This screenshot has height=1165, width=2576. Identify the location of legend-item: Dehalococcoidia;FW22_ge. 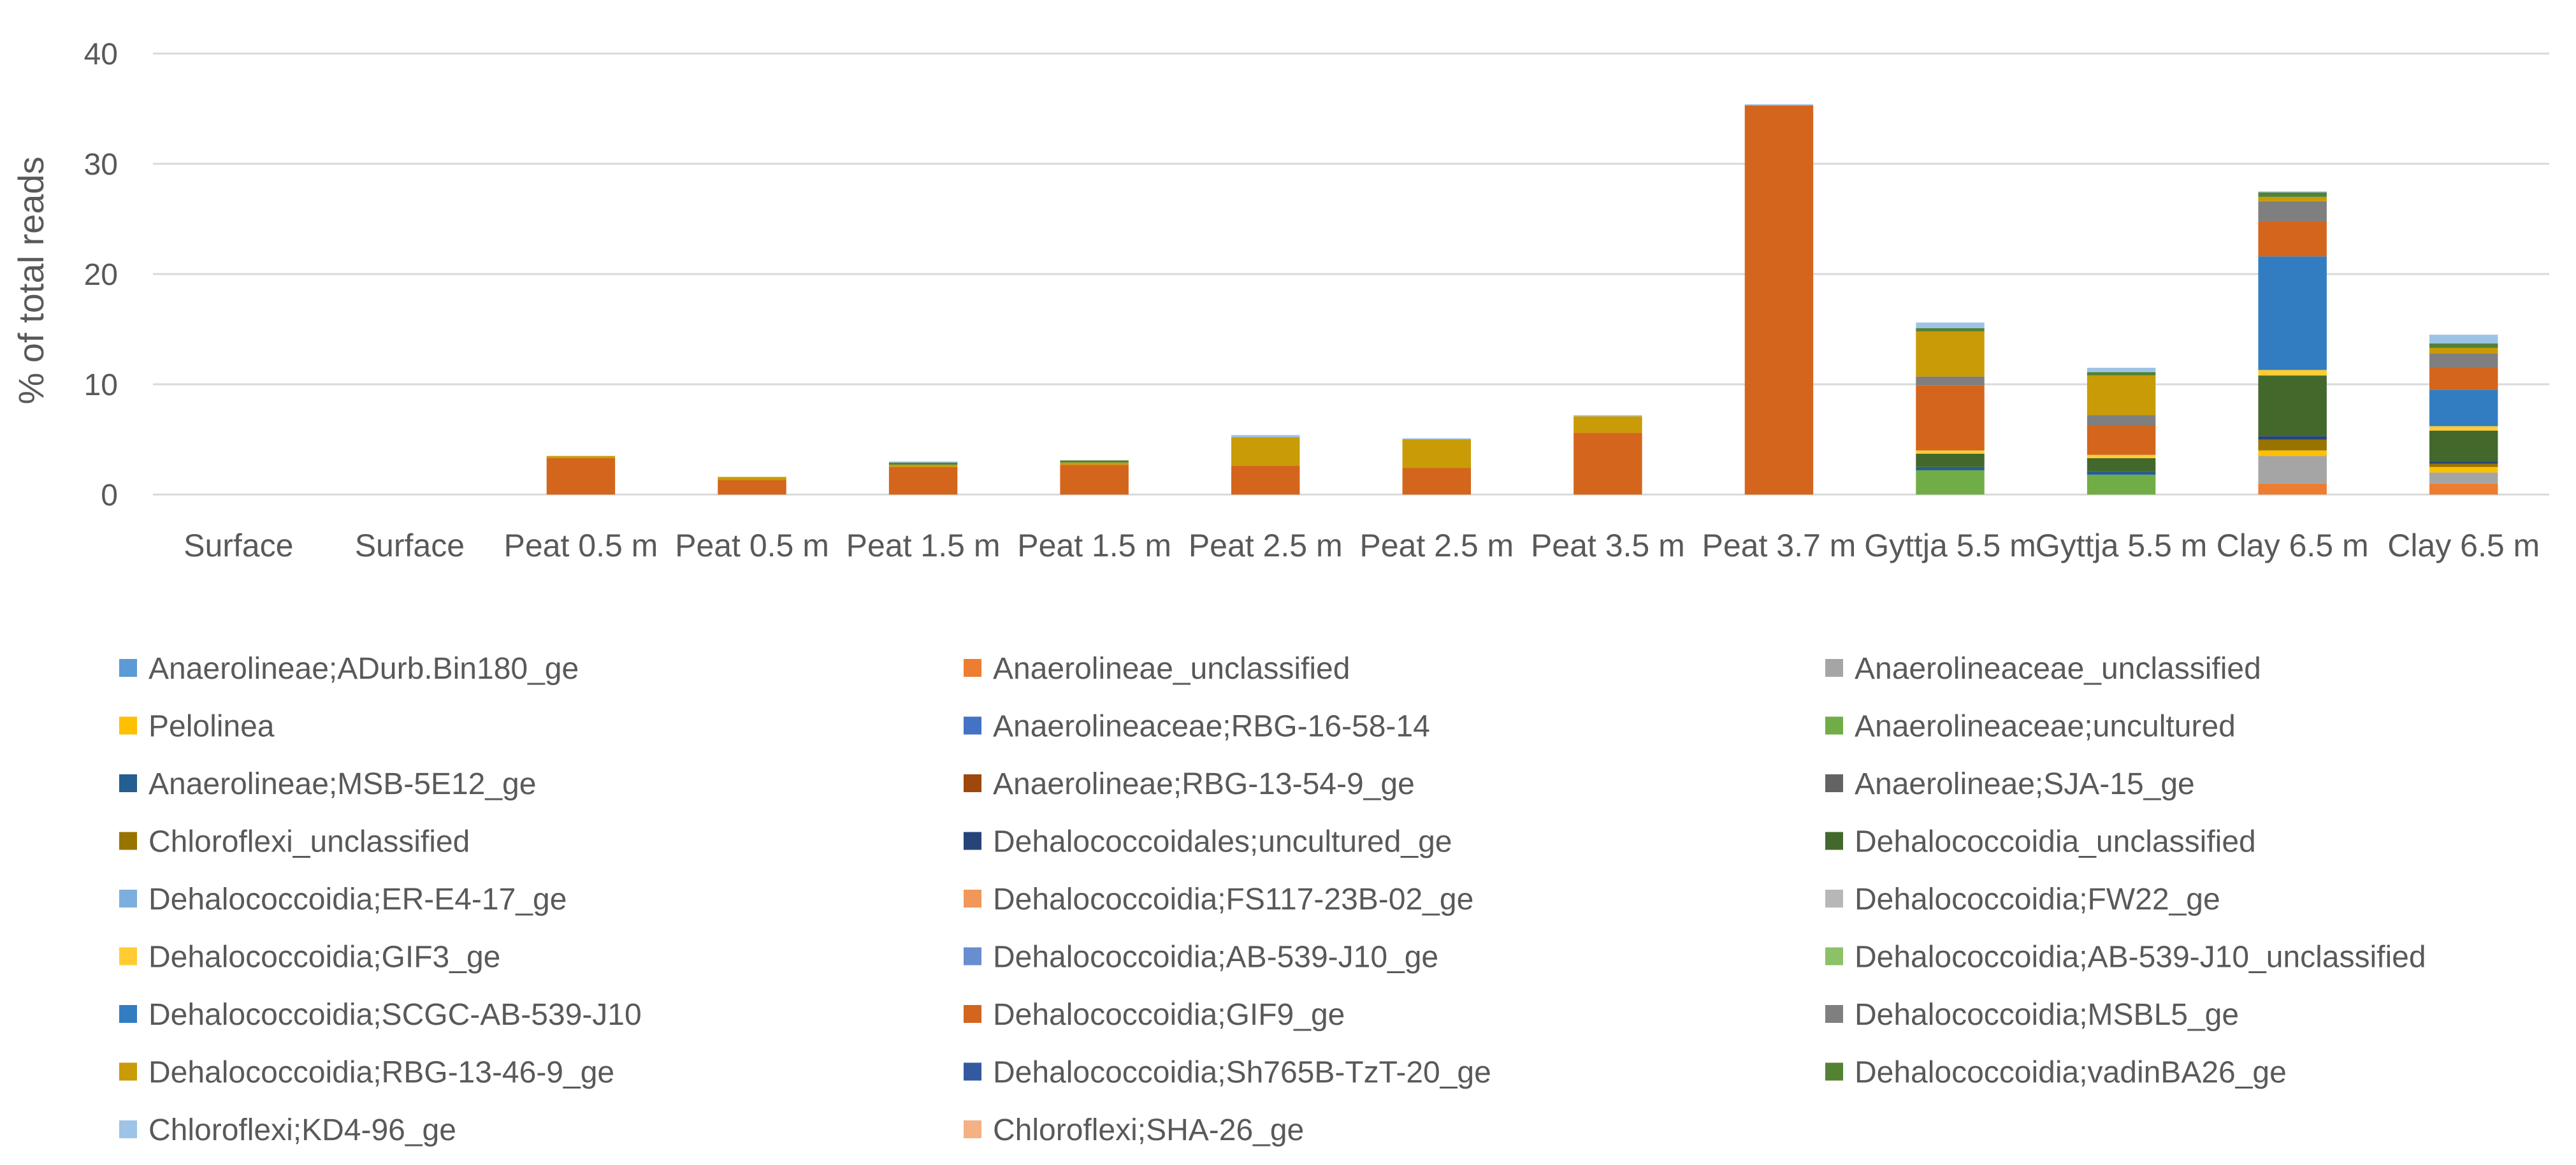
(2022, 900).